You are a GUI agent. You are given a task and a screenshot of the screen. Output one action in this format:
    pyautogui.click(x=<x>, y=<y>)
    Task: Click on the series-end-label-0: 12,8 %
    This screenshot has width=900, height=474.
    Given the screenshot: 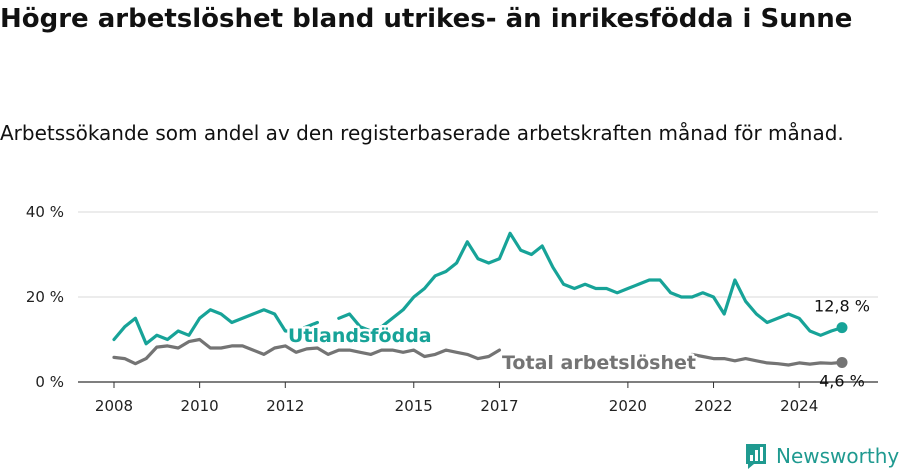 What is the action you would take?
    pyautogui.click(x=842, y=306)
    